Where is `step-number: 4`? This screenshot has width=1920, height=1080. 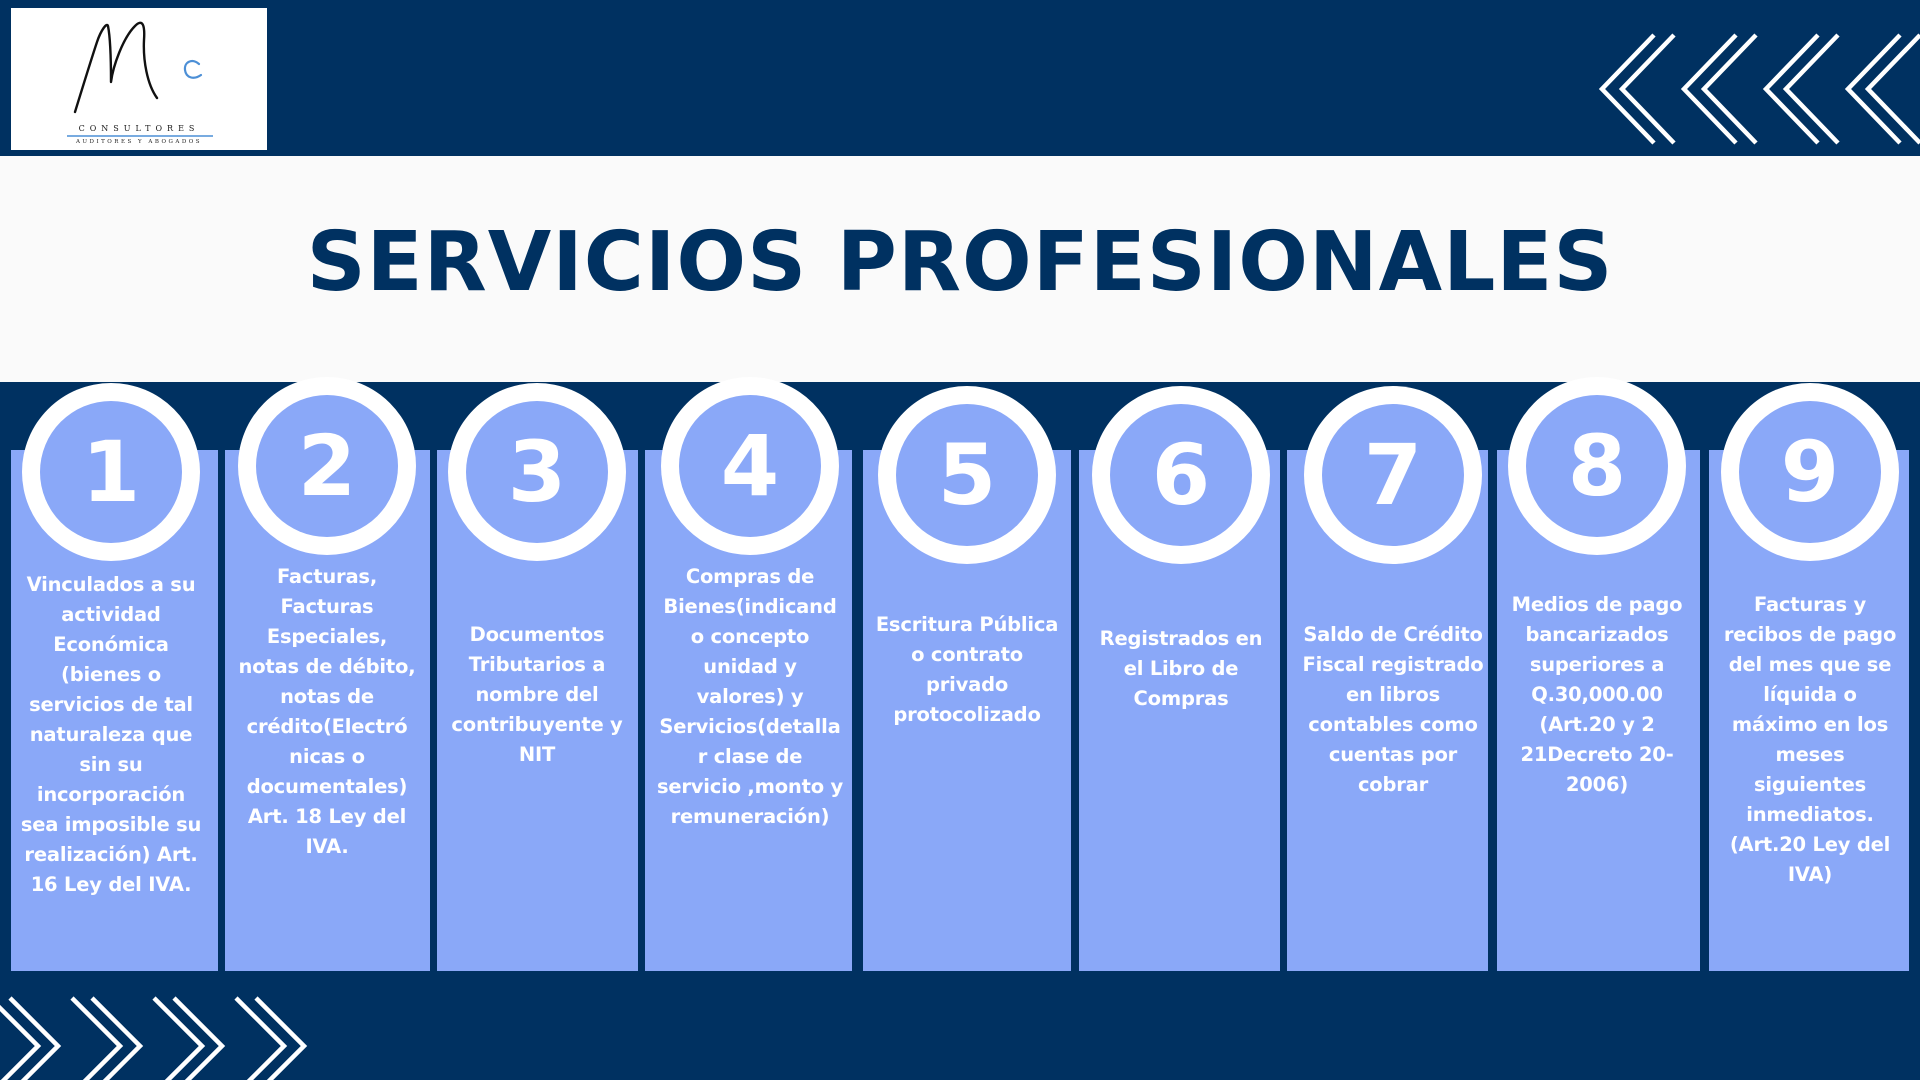
step-number: 4 is located at coordinates (750, 466).